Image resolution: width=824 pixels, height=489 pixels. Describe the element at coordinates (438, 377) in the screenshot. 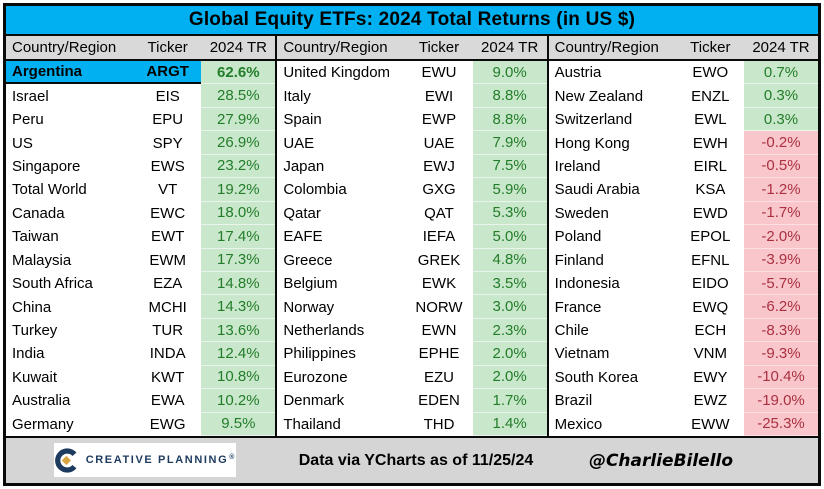

I see `ticker-cell: EZU` at that location.